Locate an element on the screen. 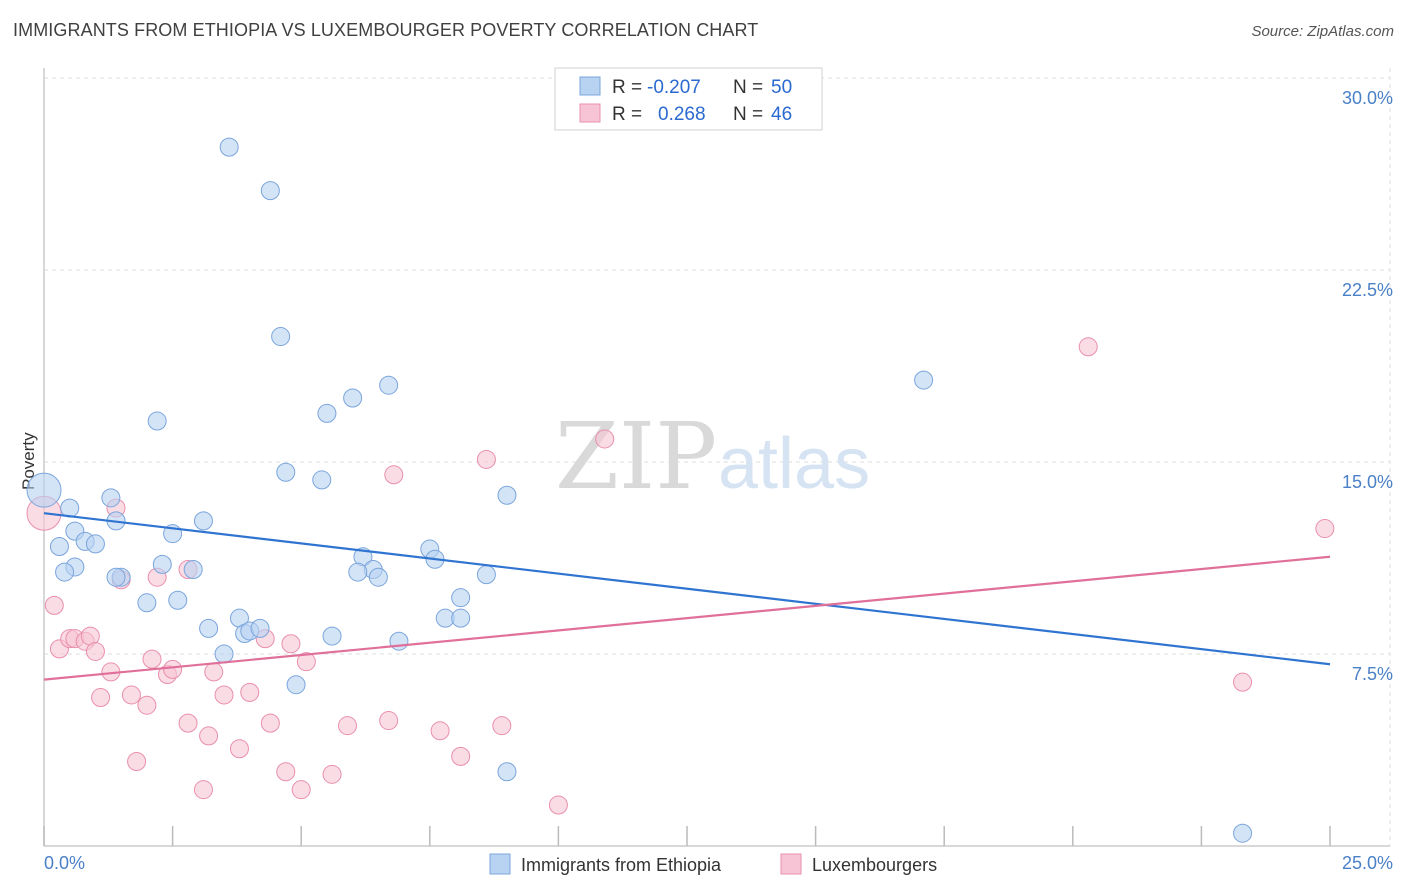 The height and width of the screenshot is (892, 1406). legend-n-label-1: N = is located at coordinates (748, 87).